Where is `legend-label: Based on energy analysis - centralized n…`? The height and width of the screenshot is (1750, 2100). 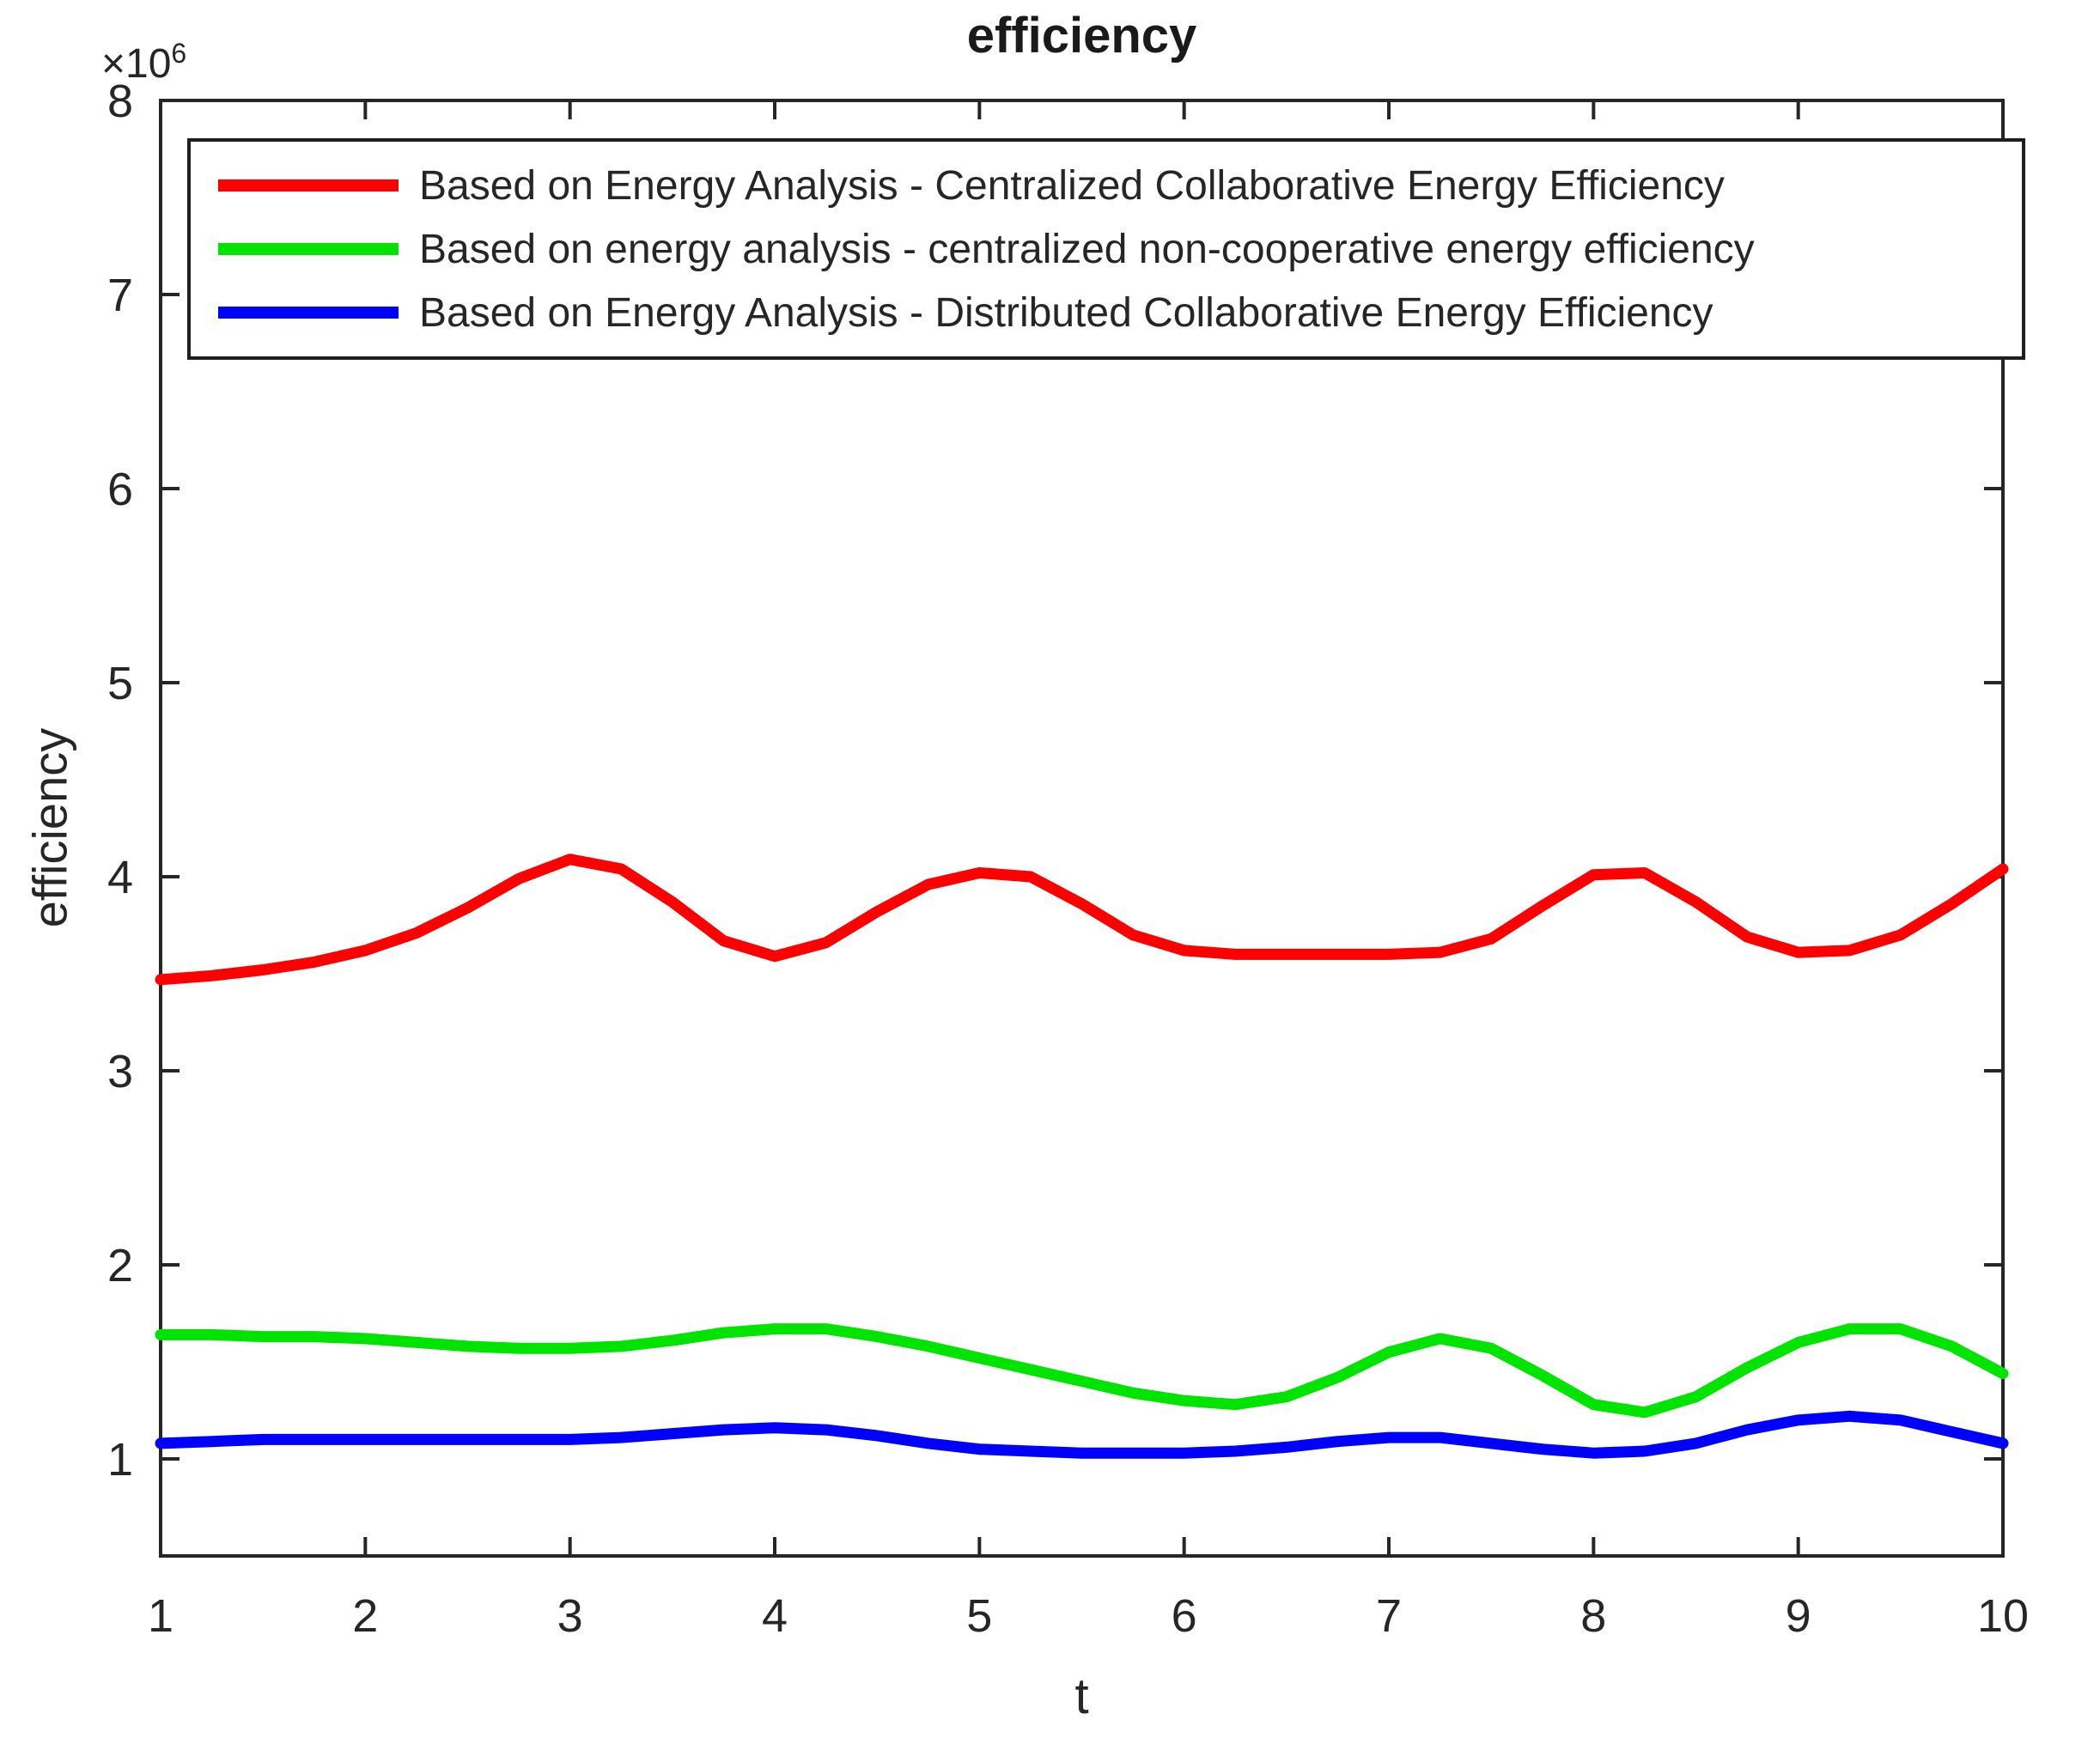
legend-label: Based on energy analysis - centralized n… is located at coordinates (1087, 249).